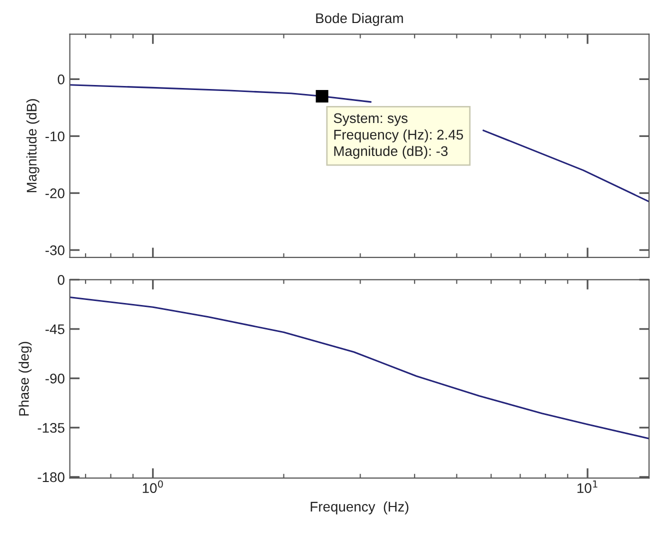 This screenshot has height=542, width=665. What do you see at coordinates (55, 329) in the screenshot?
I see `y-tick-label: -45` at bounding box center [55, 329].